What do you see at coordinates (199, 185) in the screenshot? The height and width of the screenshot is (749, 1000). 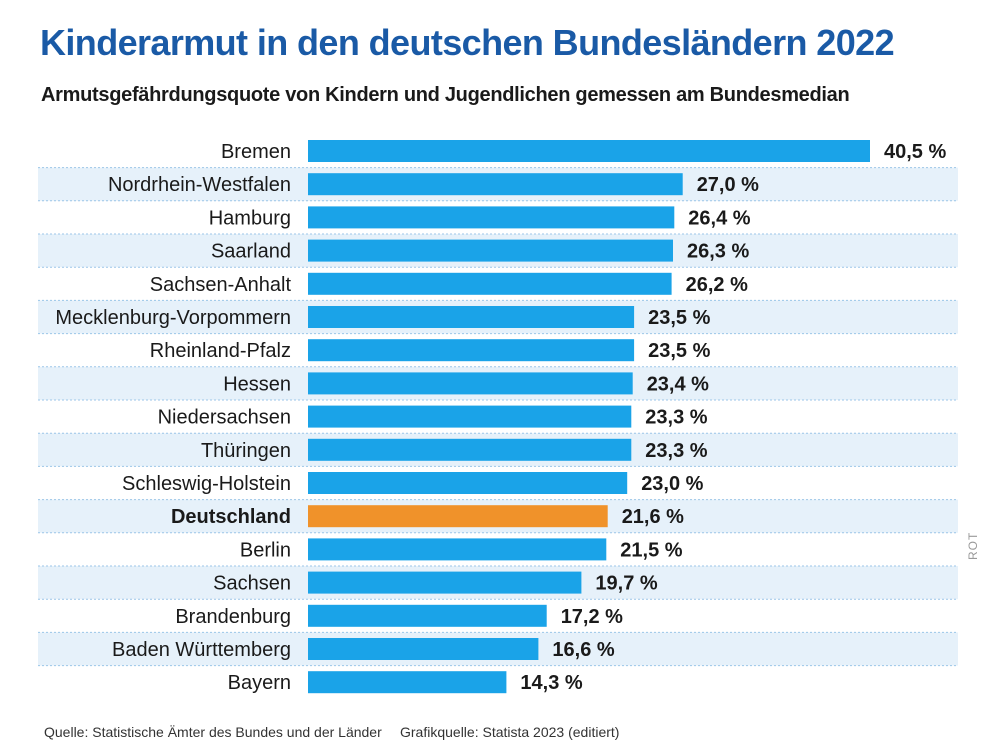 I see `category-label: Nordrhein-Westfalen` at bounding box center [199, 185].